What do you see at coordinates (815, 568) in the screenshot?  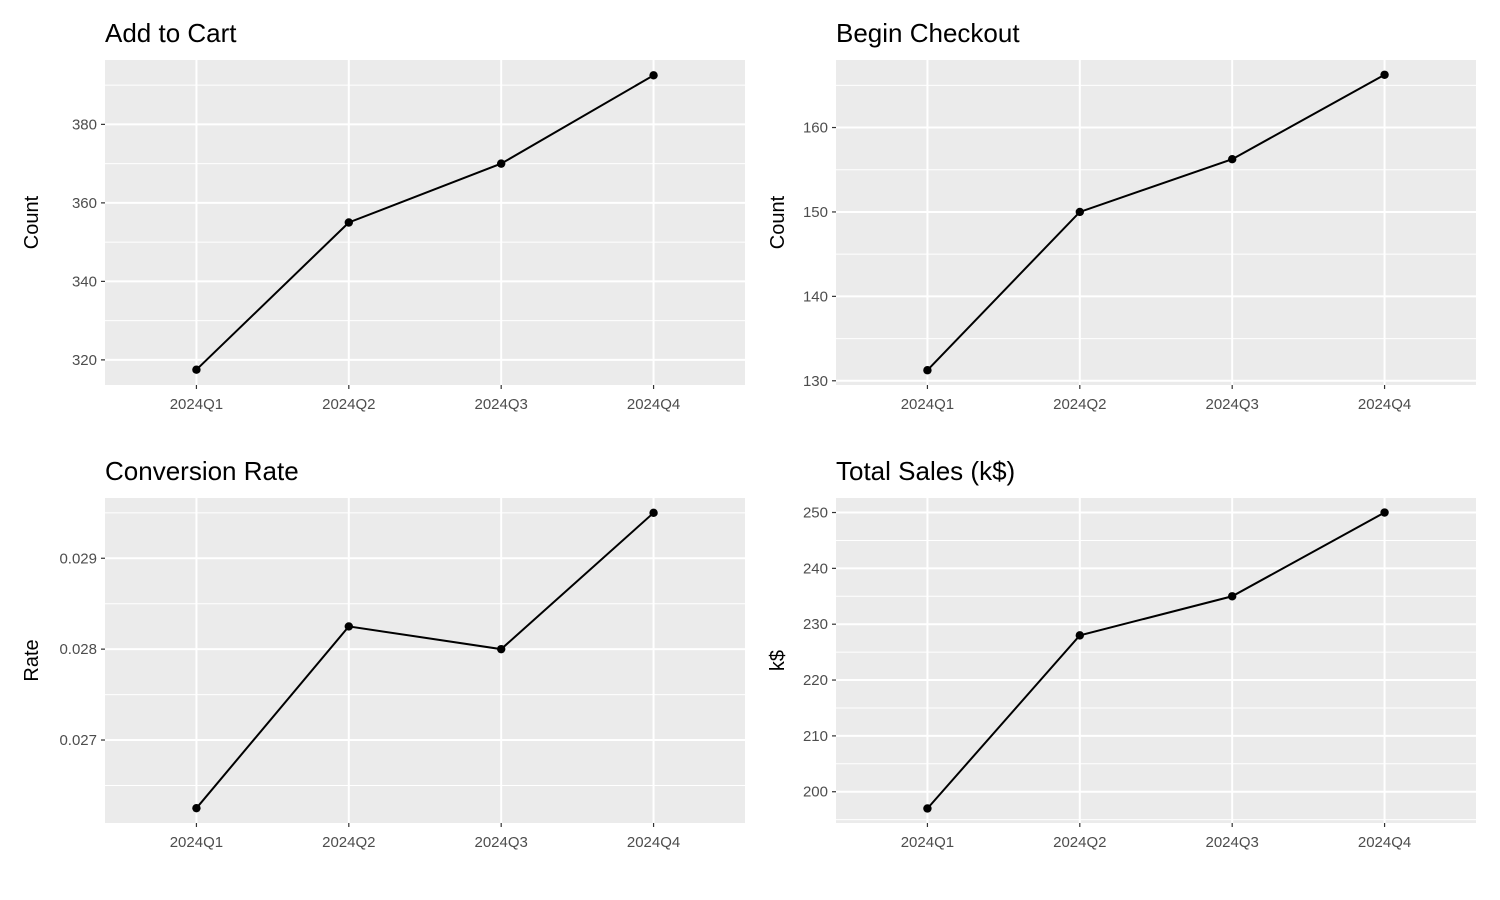 I see `y-tick-label: 240` at bounding box center [815, 568].